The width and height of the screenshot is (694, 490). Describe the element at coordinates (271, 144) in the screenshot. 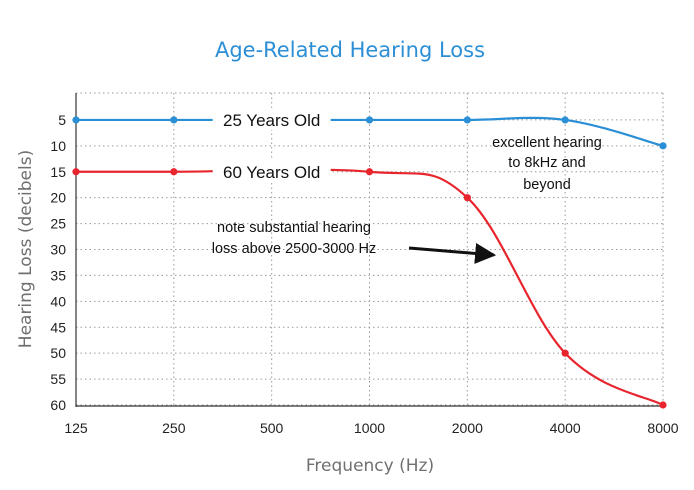

I see `series-labels: 25 Years Old 60 Years Old` at that location.